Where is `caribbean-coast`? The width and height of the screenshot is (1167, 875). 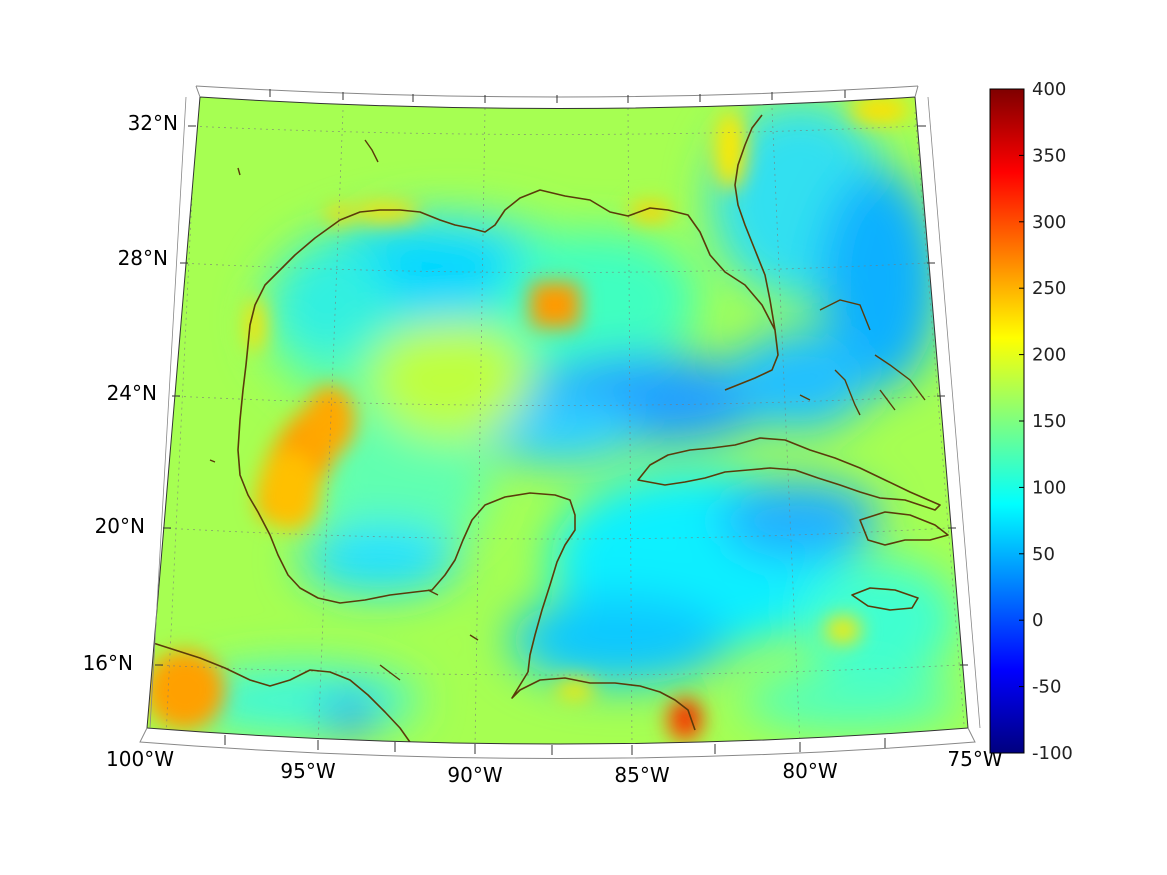 caribbean-coast is located at coordinates (603, 701).